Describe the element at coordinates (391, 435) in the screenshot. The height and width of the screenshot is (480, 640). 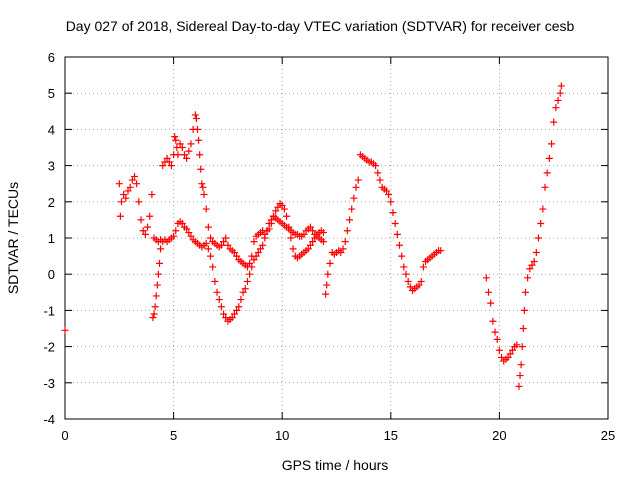
I see `x-tick-label: 15` at that location.